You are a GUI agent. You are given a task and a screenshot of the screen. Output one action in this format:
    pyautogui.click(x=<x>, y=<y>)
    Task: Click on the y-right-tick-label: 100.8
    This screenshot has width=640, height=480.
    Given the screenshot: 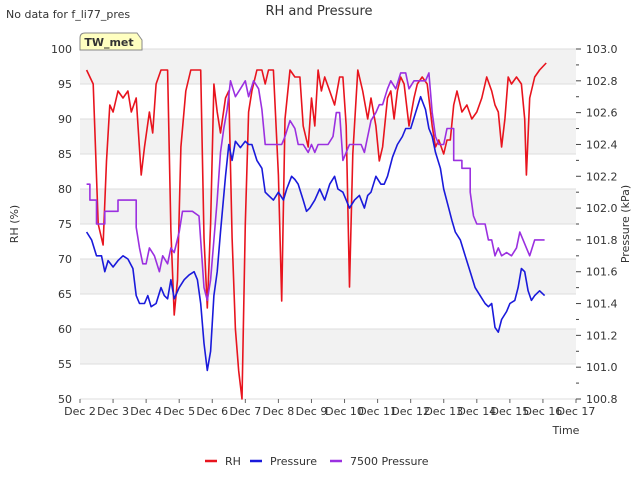 What is the action you would take?
    pyautogui.click(x=602, y=399)
    